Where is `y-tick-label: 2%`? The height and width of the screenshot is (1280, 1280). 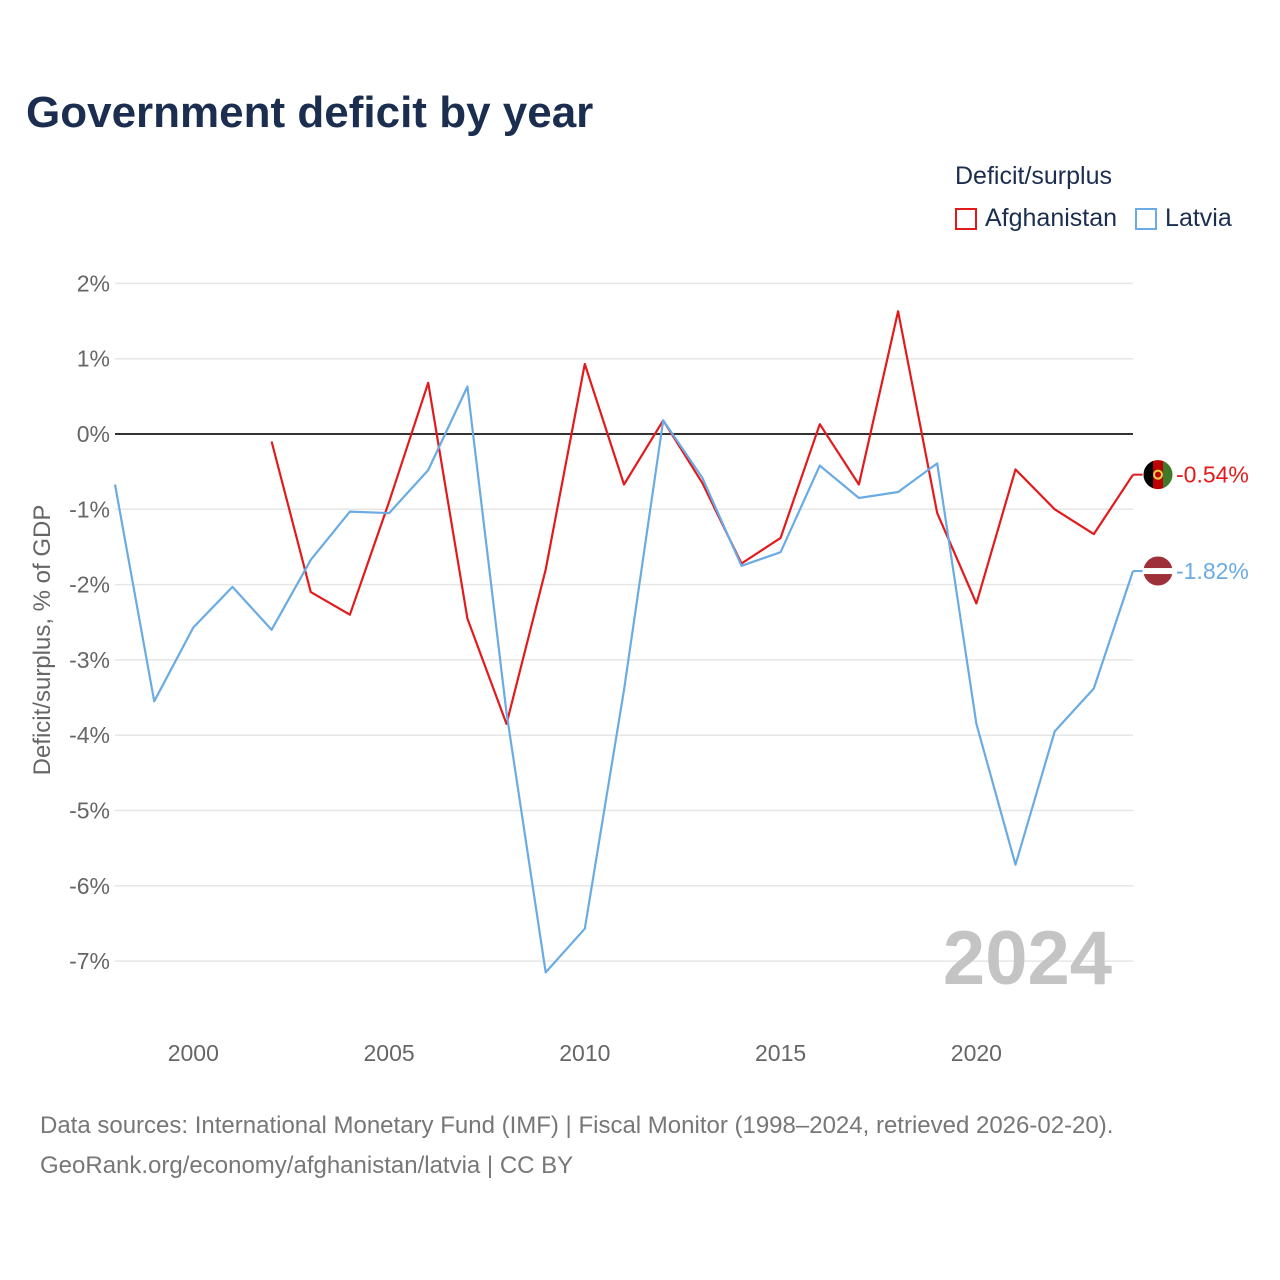
y-tick-label: 2% is located at coordinates (93, 283).